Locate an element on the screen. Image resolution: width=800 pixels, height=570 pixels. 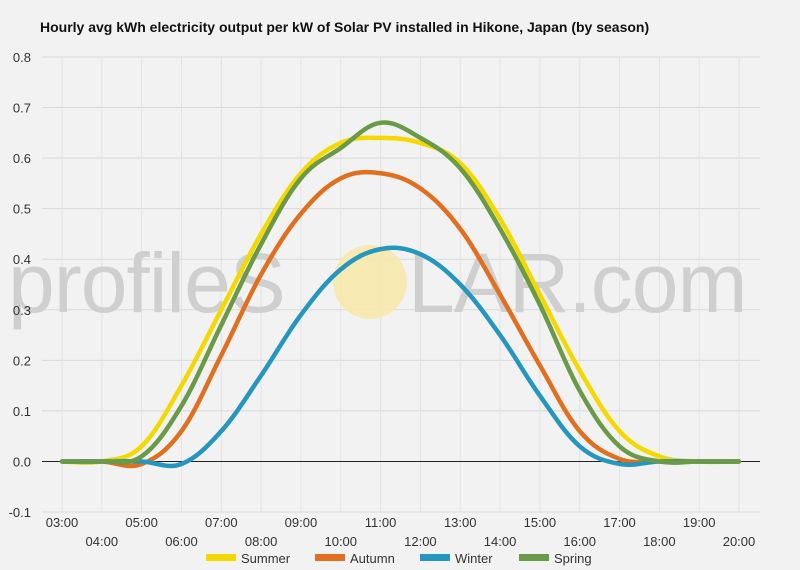
legend-label-autumn: Autumn is located at coordinates (372, 558).